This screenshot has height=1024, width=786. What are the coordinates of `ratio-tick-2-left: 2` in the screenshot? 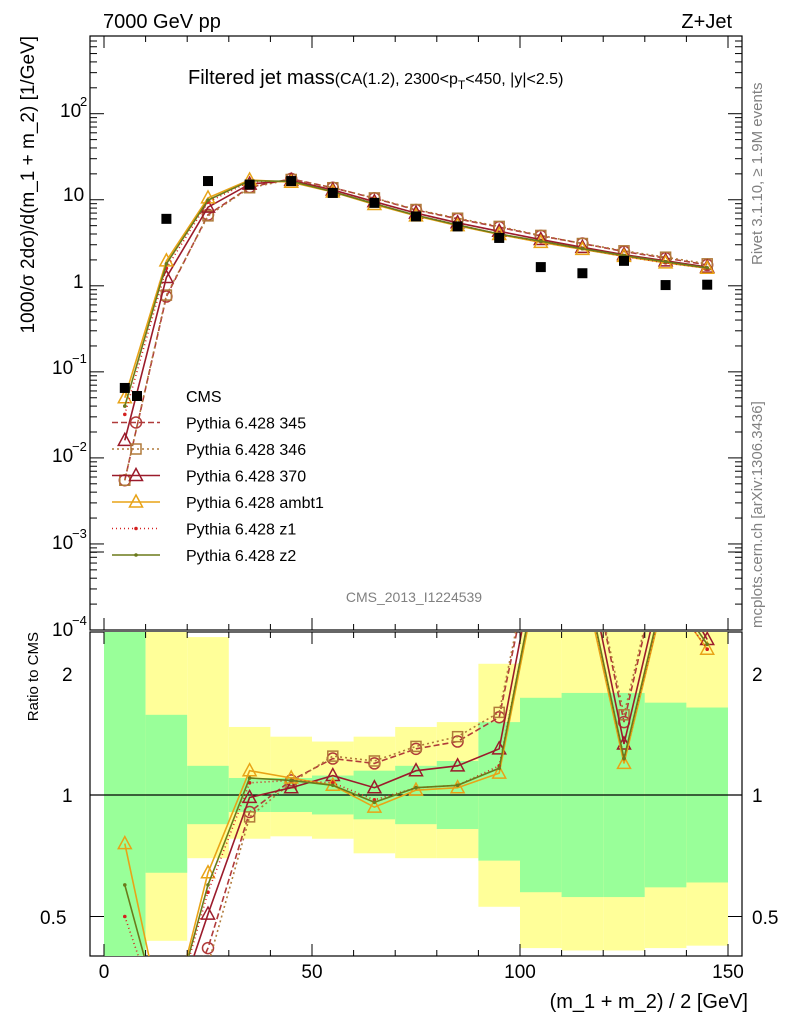 It's located at (67, 675).